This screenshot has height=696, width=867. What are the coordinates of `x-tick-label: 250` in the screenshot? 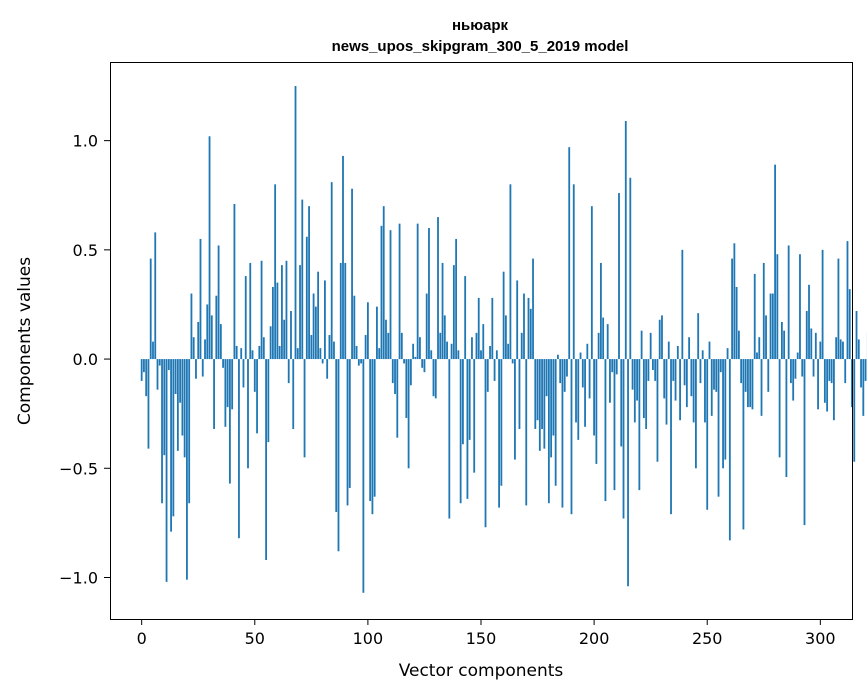 It's located at (707, 638).